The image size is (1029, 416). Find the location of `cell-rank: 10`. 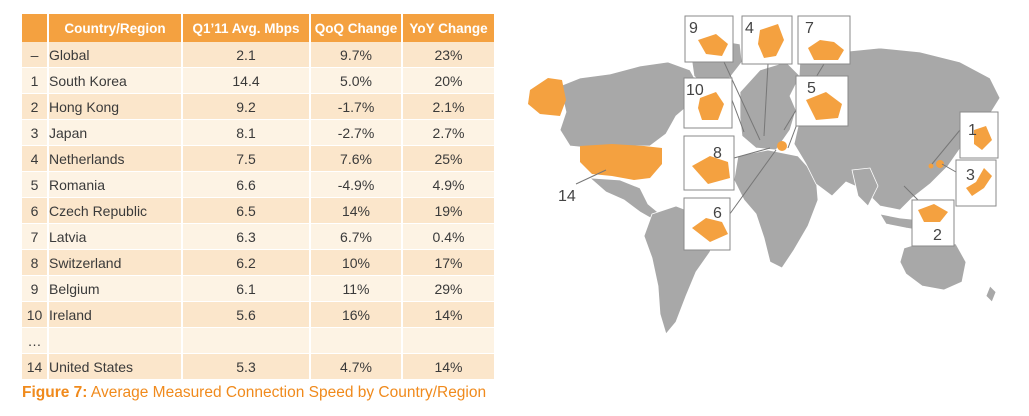

cell-rank: 10 is located at coordinates (35, 314).